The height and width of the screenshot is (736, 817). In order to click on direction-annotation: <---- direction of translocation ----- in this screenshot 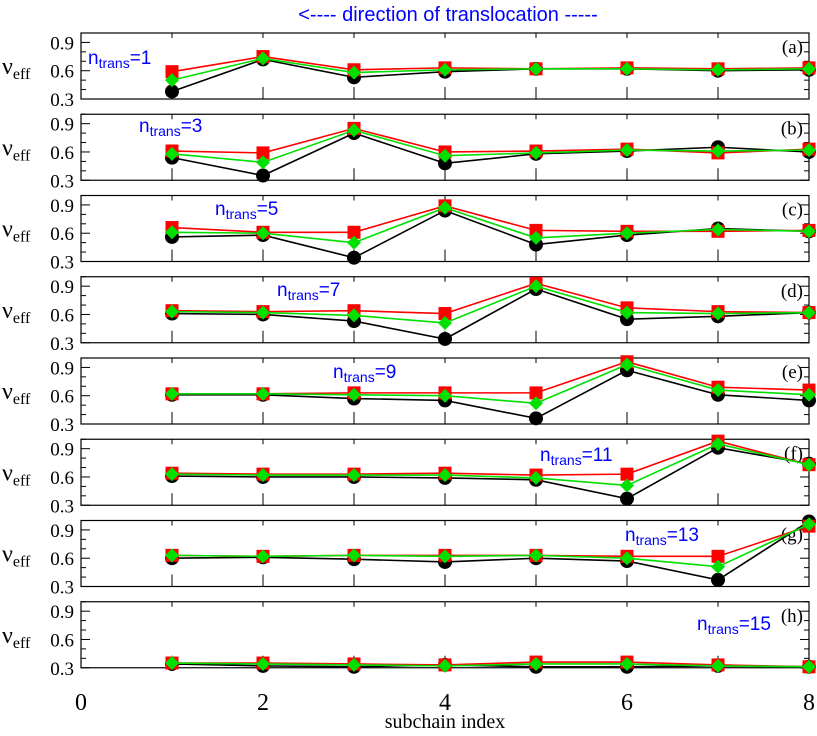, I will do `click(448, 15)`.